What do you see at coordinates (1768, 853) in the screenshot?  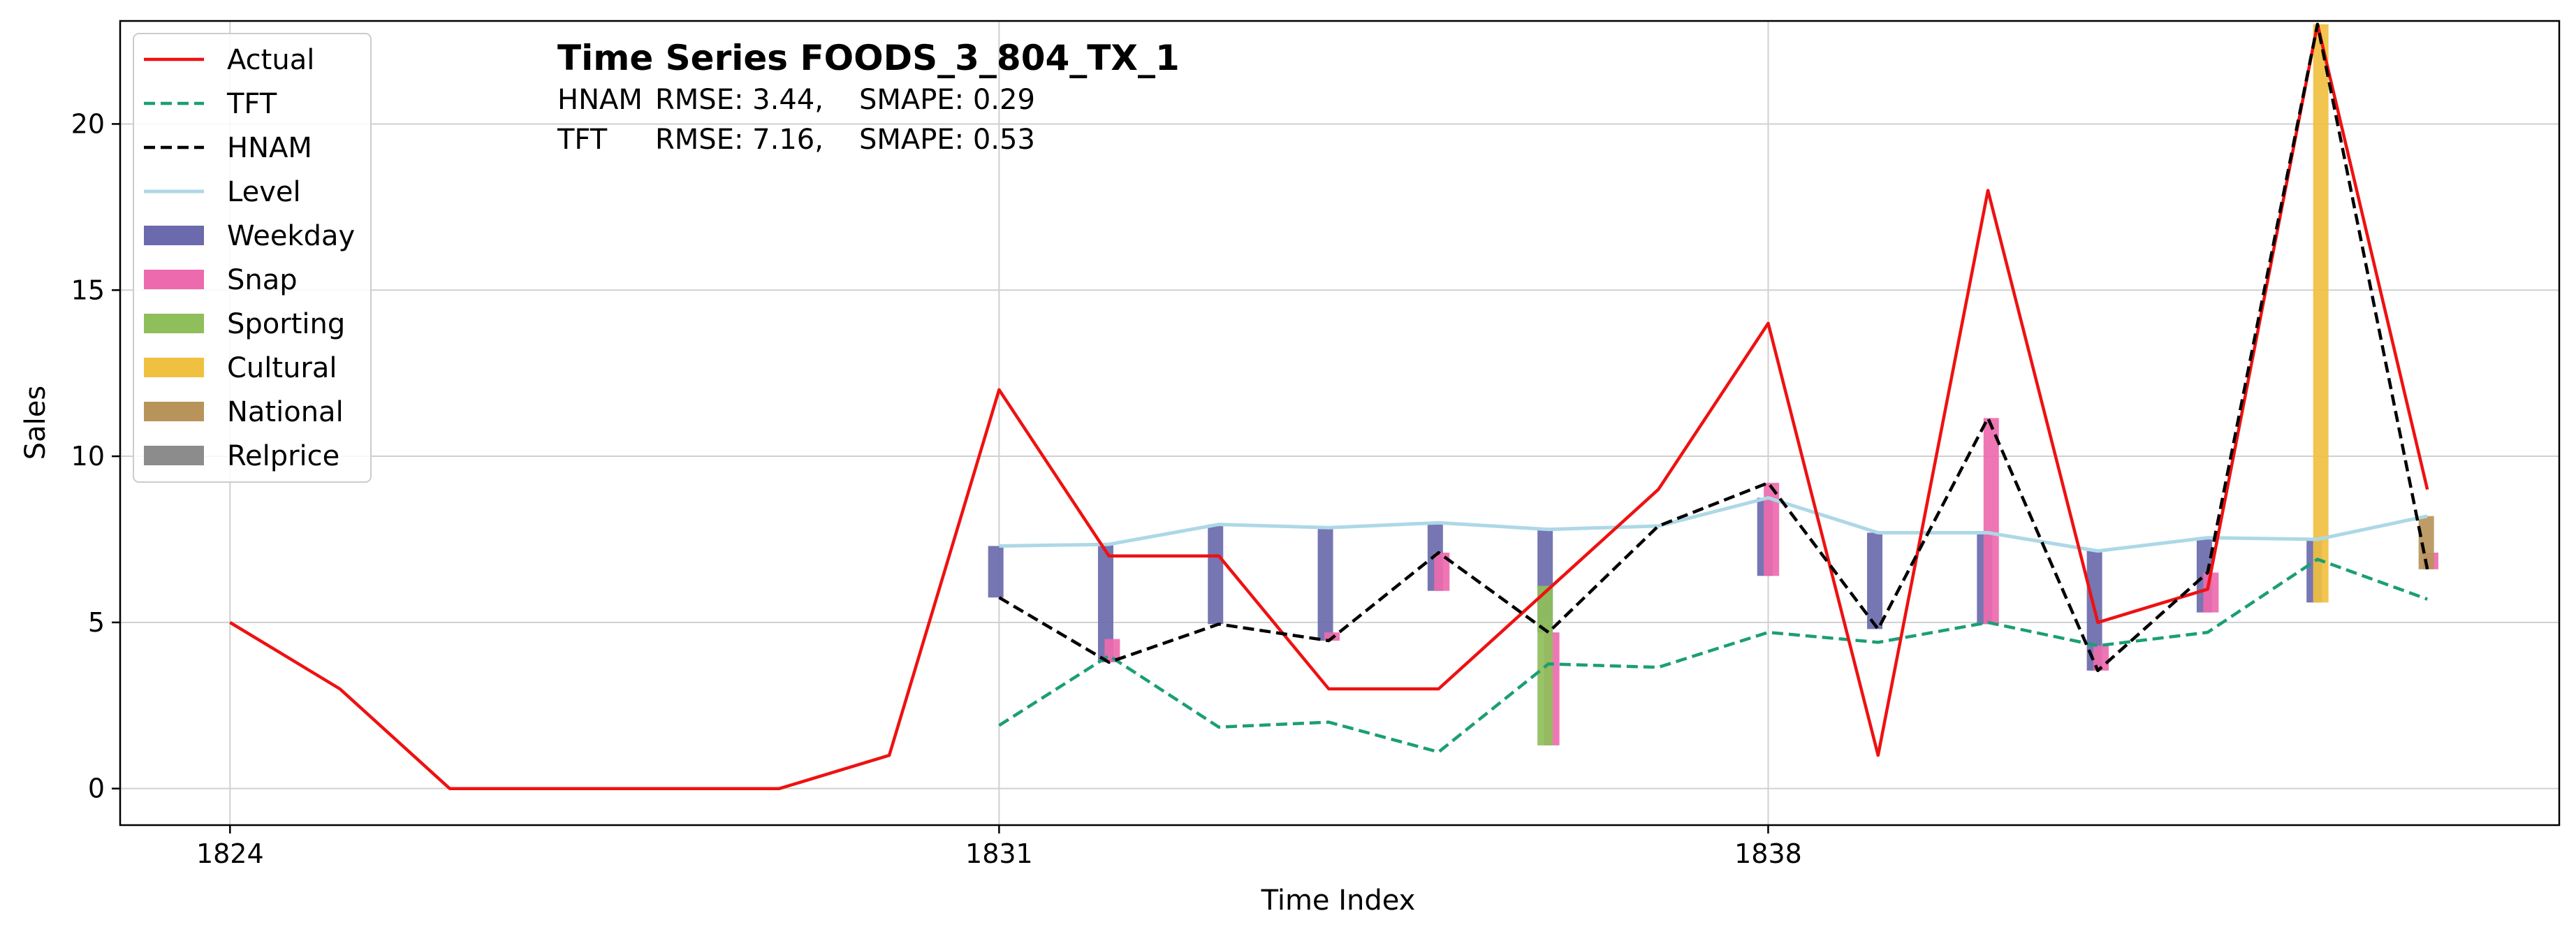 I see `x-tick-label: 1838` at bounding box center [1768, 853].